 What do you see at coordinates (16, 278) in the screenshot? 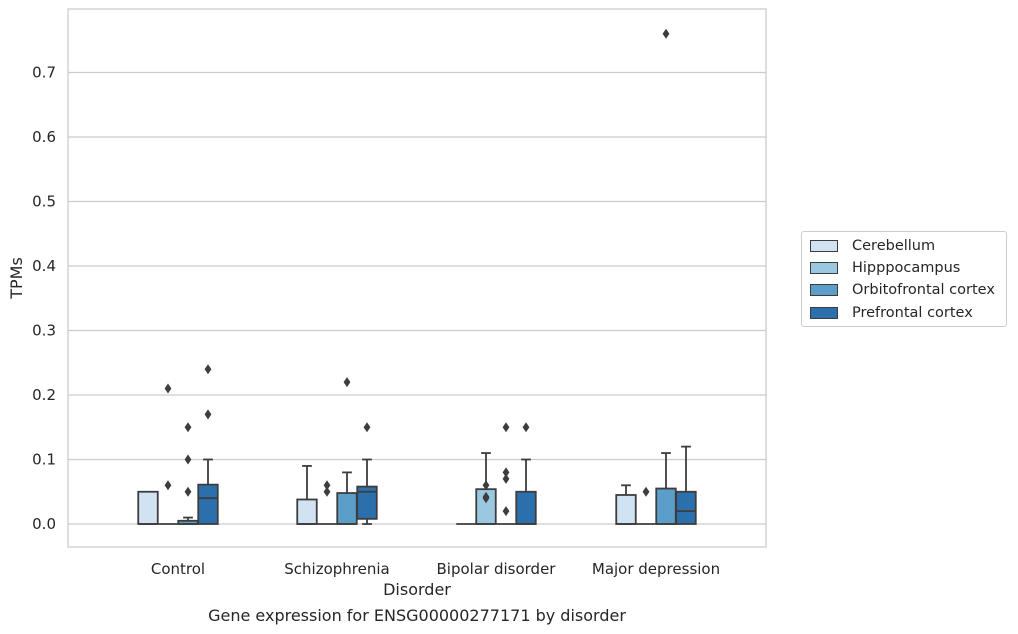
I see `y-axis-label: TPMs` at bounding box center [16, 278].